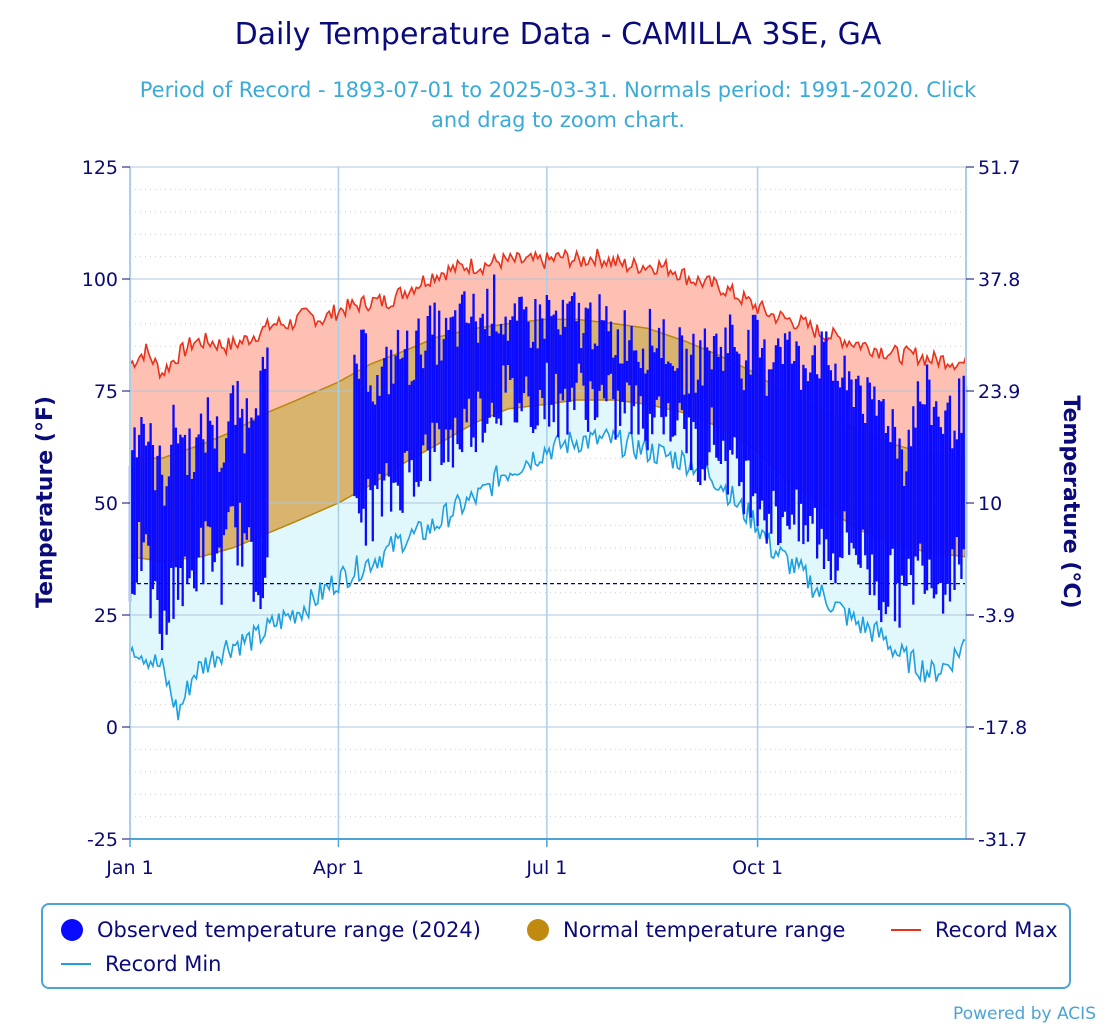 The height and width of the screenshot is (1032, 1116). What do you see at coordinates (112, 728) in the screenshot?
I see `y-tick-label-left: 0` at bounding box center [112, 728].